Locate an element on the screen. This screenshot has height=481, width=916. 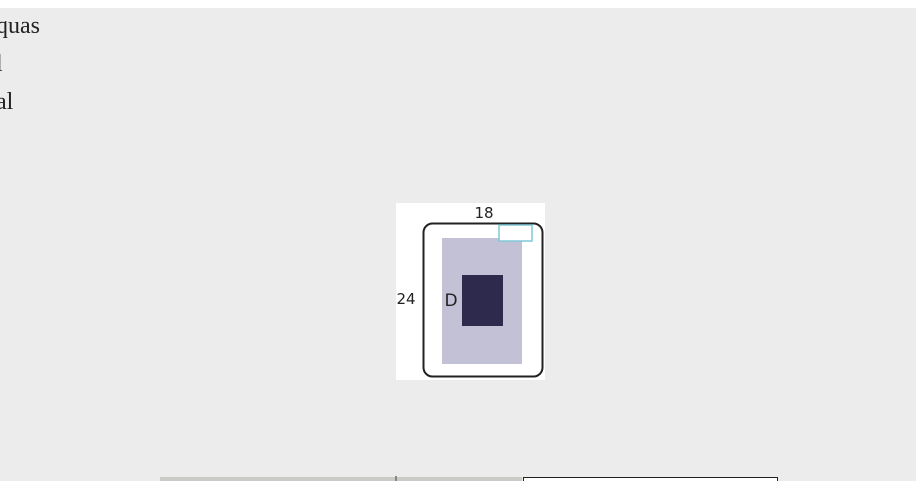
bottom-image-strip is located at coordinates (341, 479).